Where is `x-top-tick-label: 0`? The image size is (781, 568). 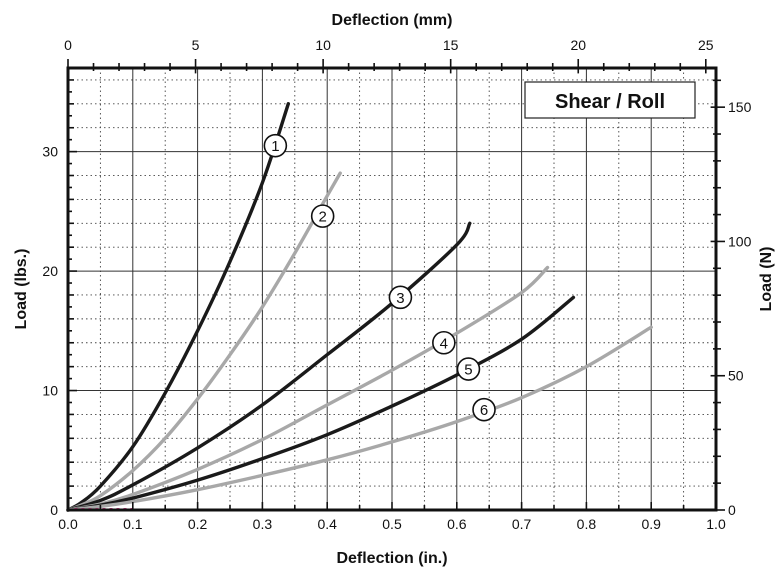
x-top-tick-label: 0 is located at coordinates (68, 45).